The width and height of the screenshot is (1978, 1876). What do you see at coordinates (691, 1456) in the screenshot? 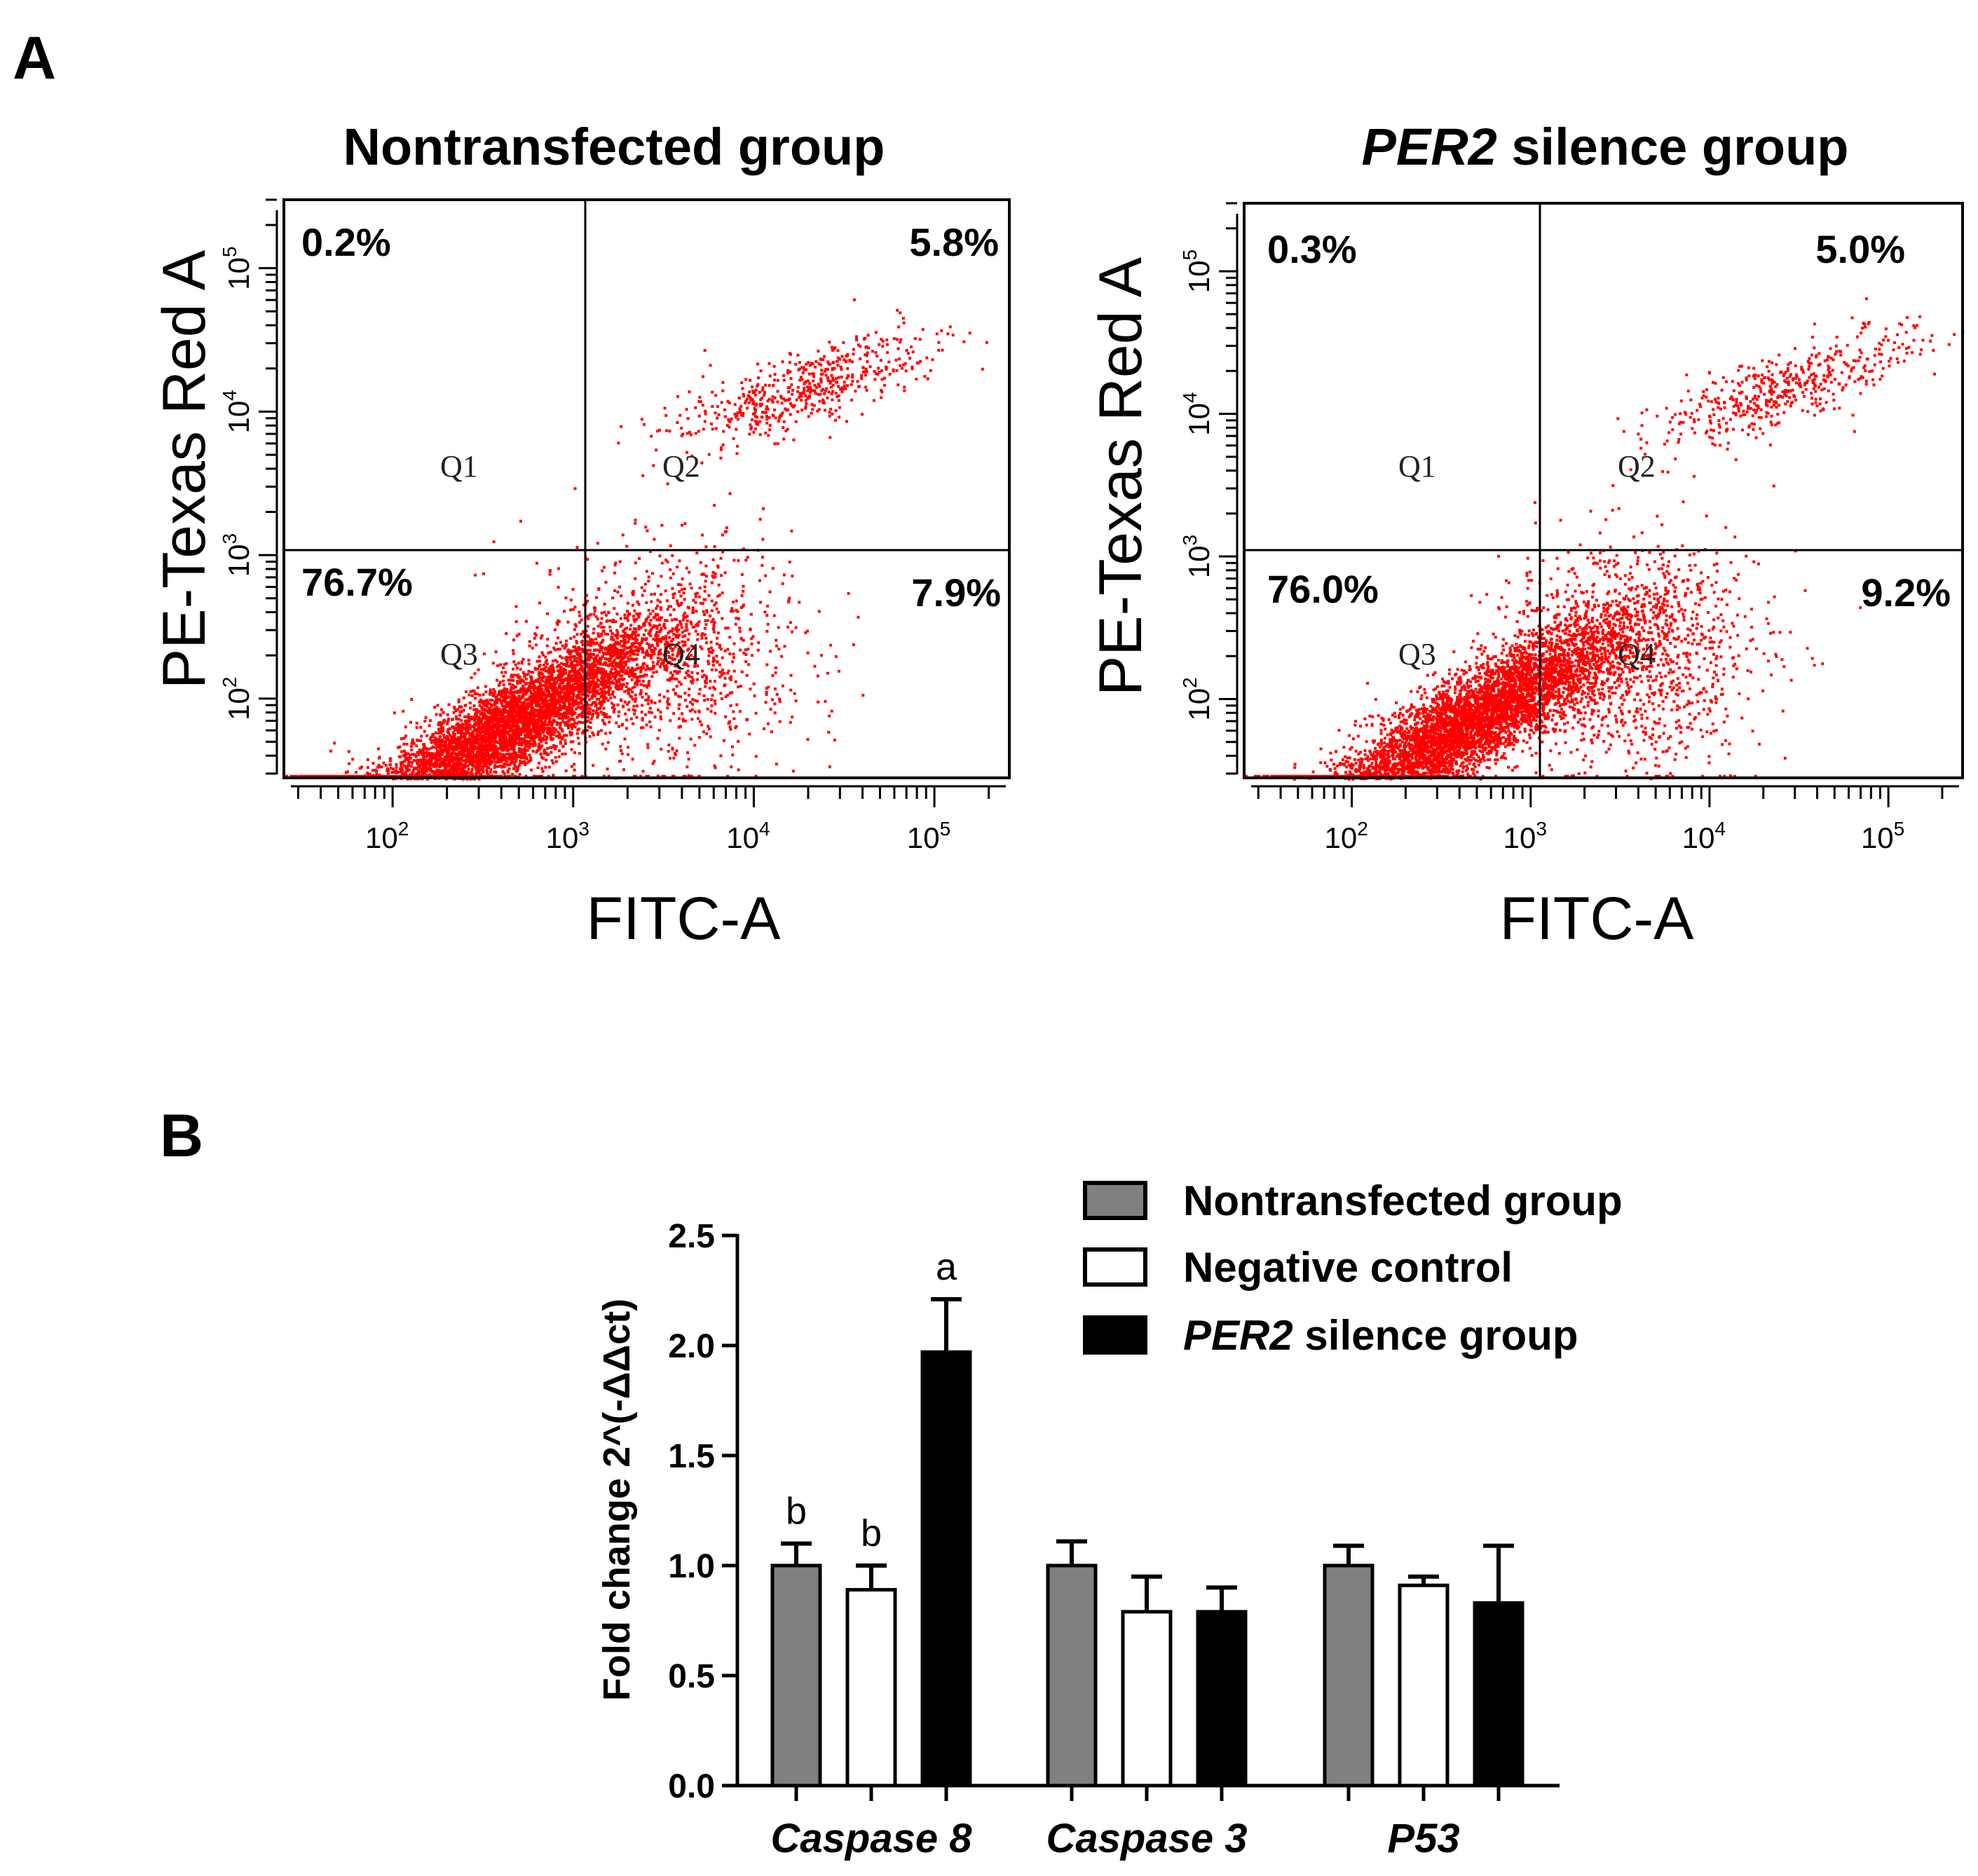
I see `bar-y-tick-label: 1.5` at bounding box center [691, 1456].